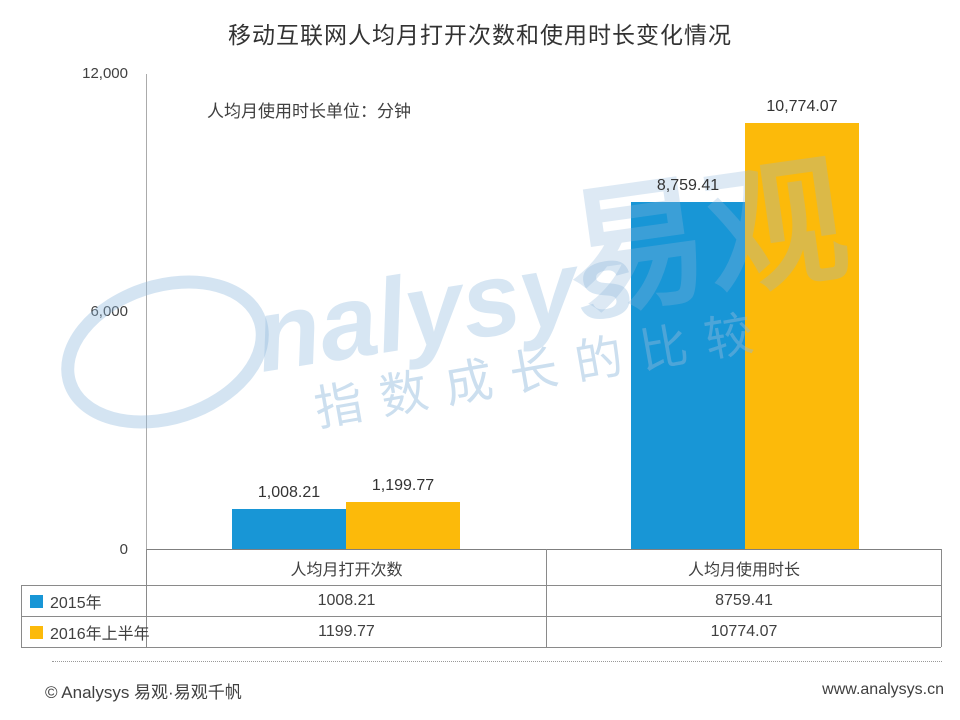  Describe the element at coordinates (883, 689) in the screenshot. I see `footer-url: www.analysys.cn` at that location.